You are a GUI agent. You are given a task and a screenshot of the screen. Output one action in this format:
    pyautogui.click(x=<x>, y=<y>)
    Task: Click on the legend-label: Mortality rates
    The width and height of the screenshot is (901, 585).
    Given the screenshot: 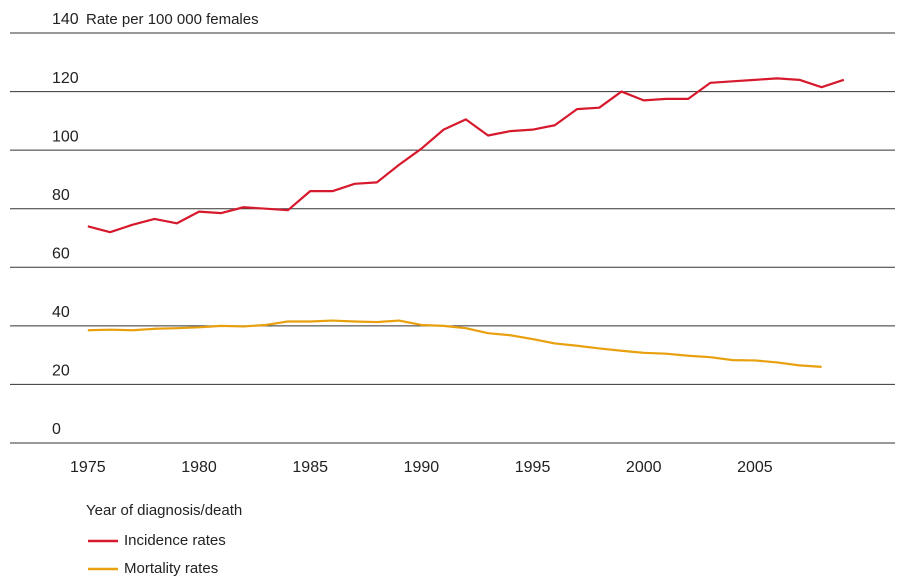 What is the action you would take?
    pyautogui.click(x=171, y=568)
    